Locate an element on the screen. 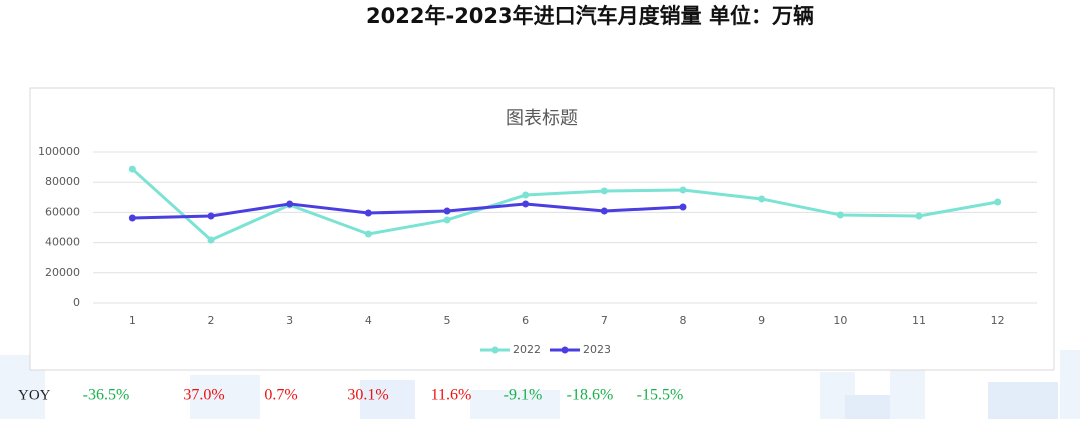 The width and height of the screenshot is (1080, 423). y-tick-label: 40000 is located at coordinates (62, 242).